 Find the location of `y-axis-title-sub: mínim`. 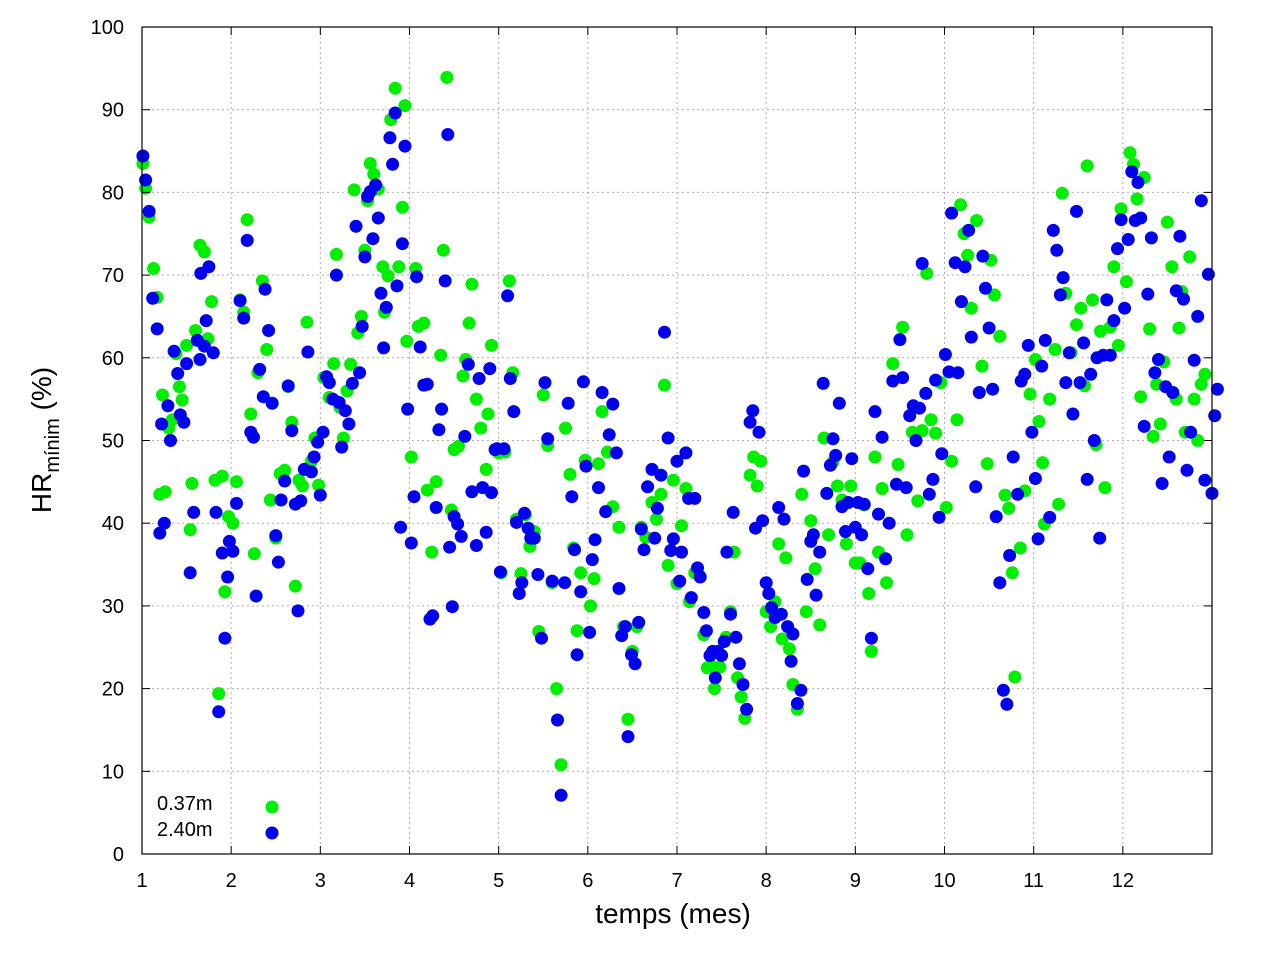

y-axis-title-sub: mínim is located at coordinates (53, 445).